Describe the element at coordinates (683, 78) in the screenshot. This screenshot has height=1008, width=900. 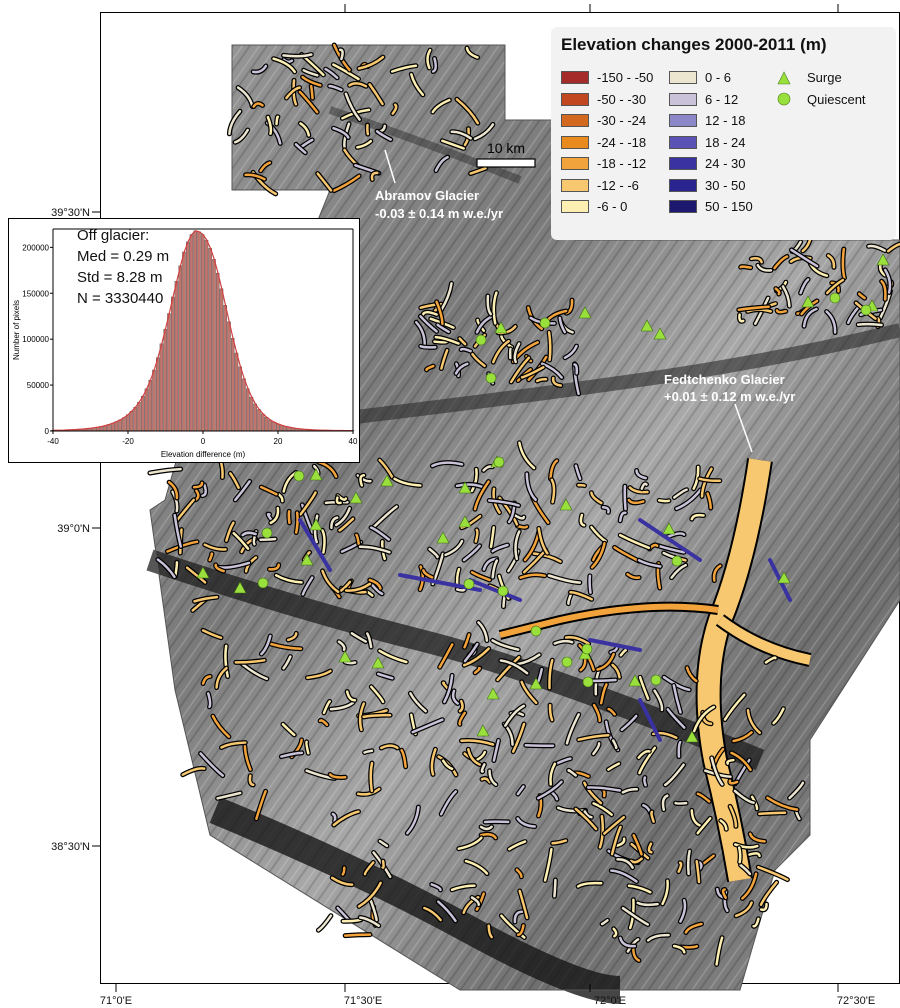
I see `legend-swatch` at that location.